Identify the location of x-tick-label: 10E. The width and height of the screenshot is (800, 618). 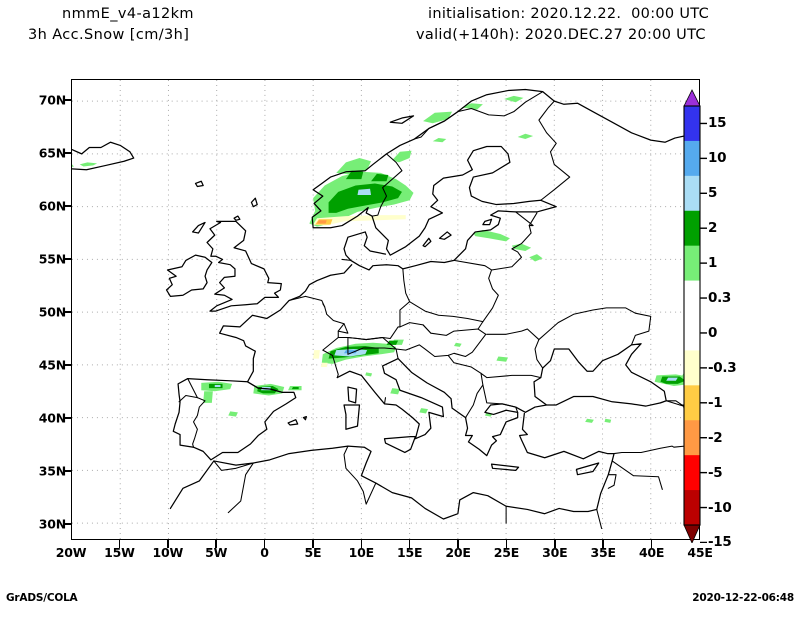
(361, 552).